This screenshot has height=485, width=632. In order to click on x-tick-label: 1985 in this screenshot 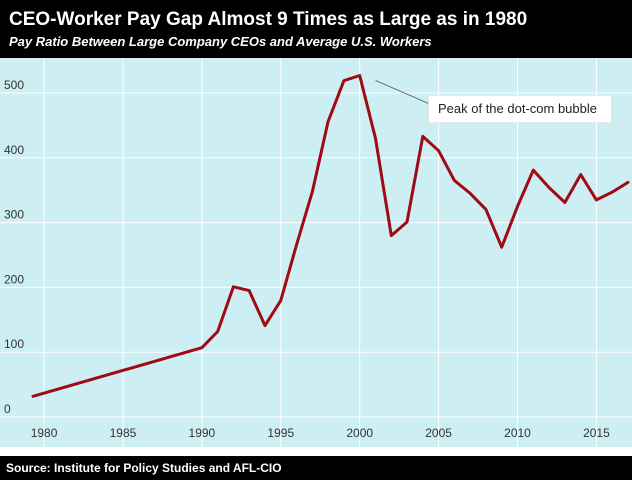, I will do `click(123, 433)`.